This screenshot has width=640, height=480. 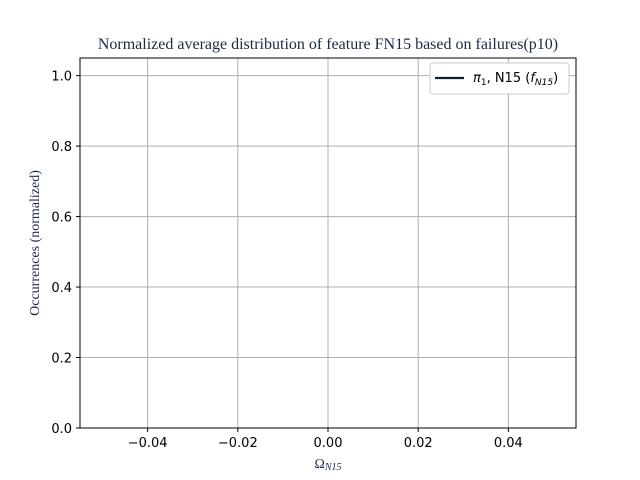 What do you see at coordinates (148, 443) in the screenshot?
I see `x-tick-label: −0.04` at bounding box center [148, 443].